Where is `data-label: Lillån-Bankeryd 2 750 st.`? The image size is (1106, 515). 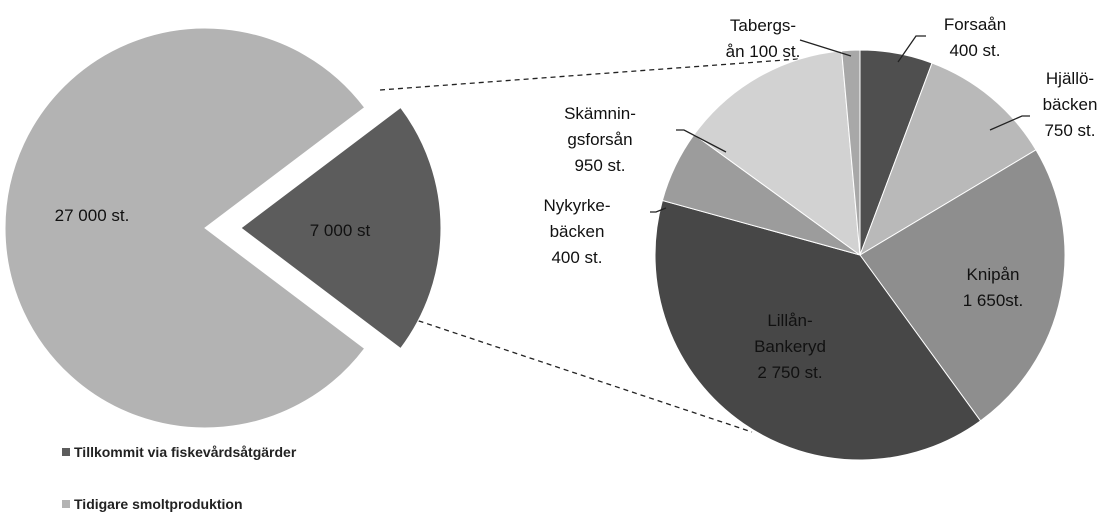
data-label: Lillån-Bankeryd 2 750 st. is located at coordinates (790, 346).